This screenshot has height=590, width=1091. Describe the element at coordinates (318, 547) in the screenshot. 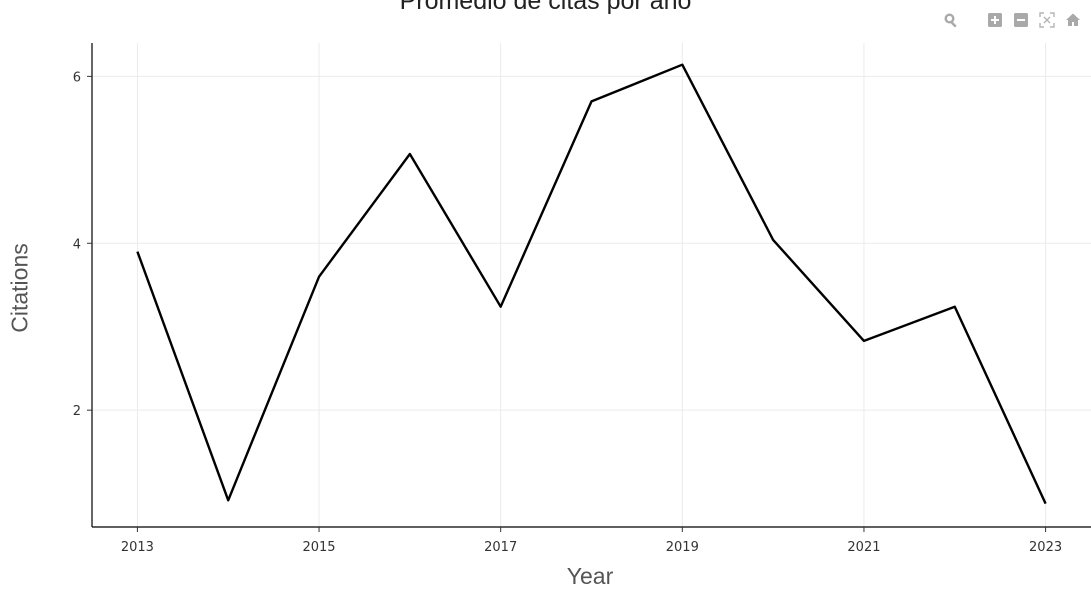

I see `x-tick-label: 2015` at that location.